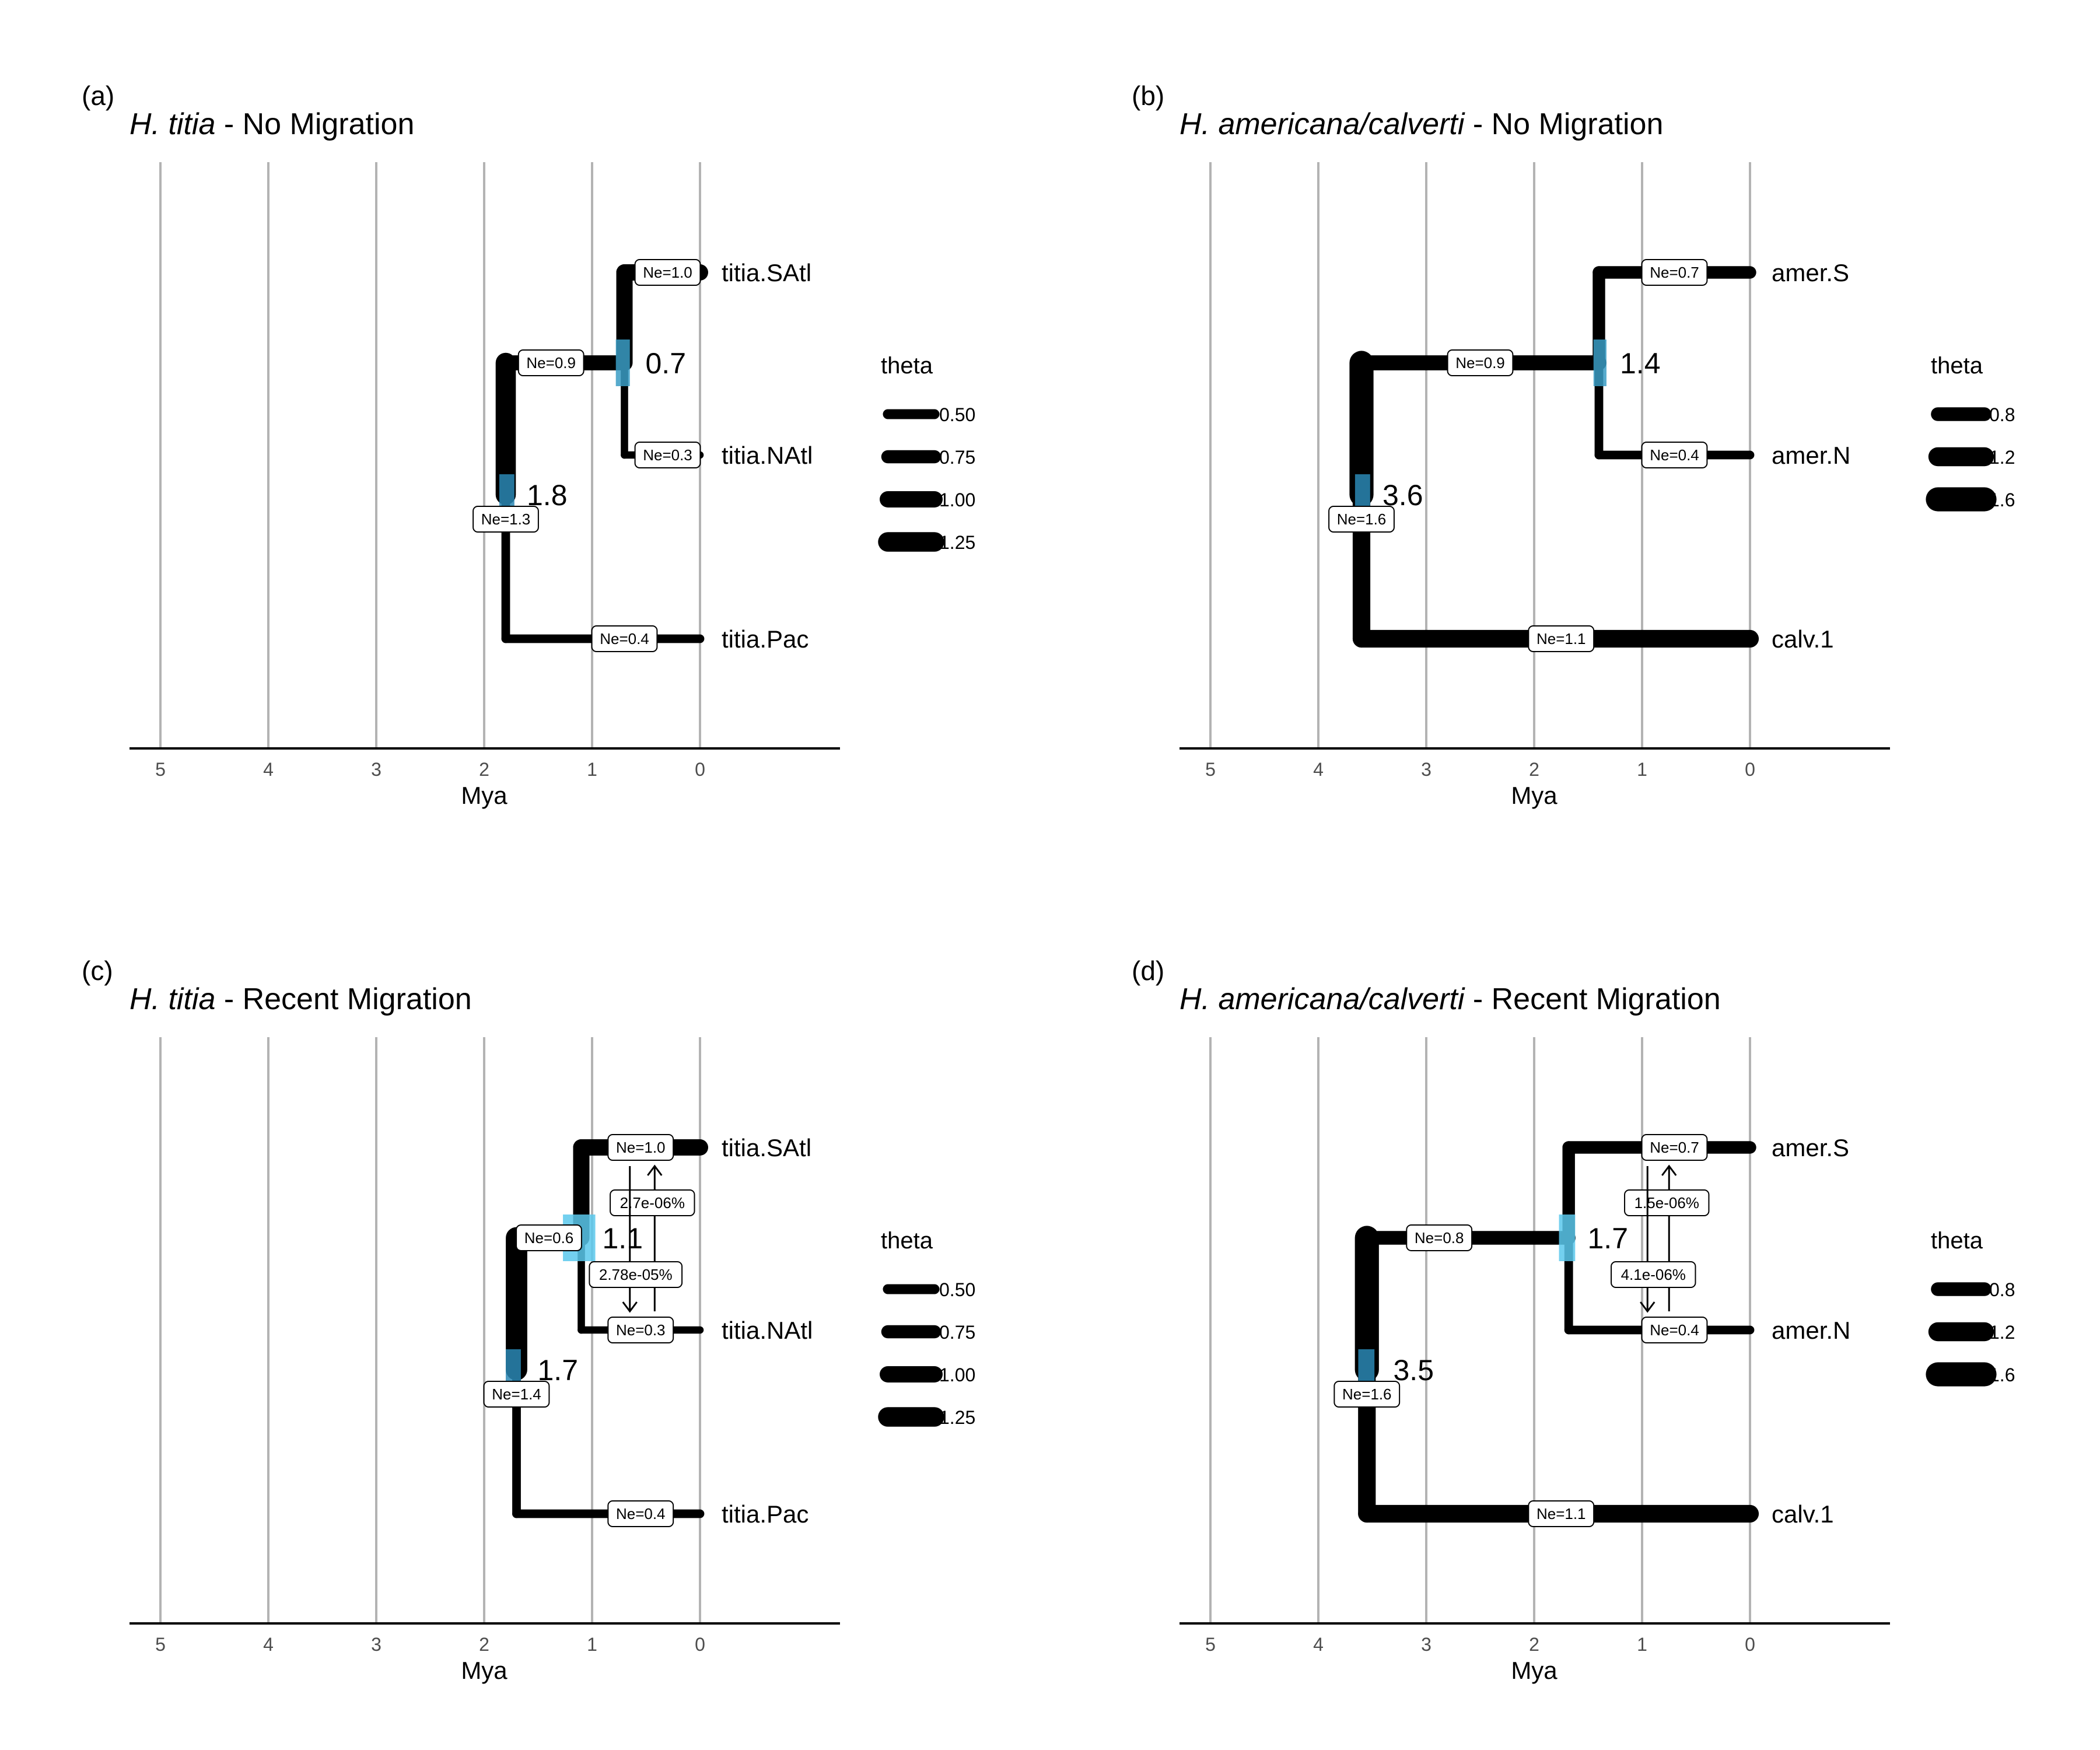  Describe the element at coordinates (1971, 1307) in the screenshot. I see `legend: theta 0.8 1.2 1.6` at that location.